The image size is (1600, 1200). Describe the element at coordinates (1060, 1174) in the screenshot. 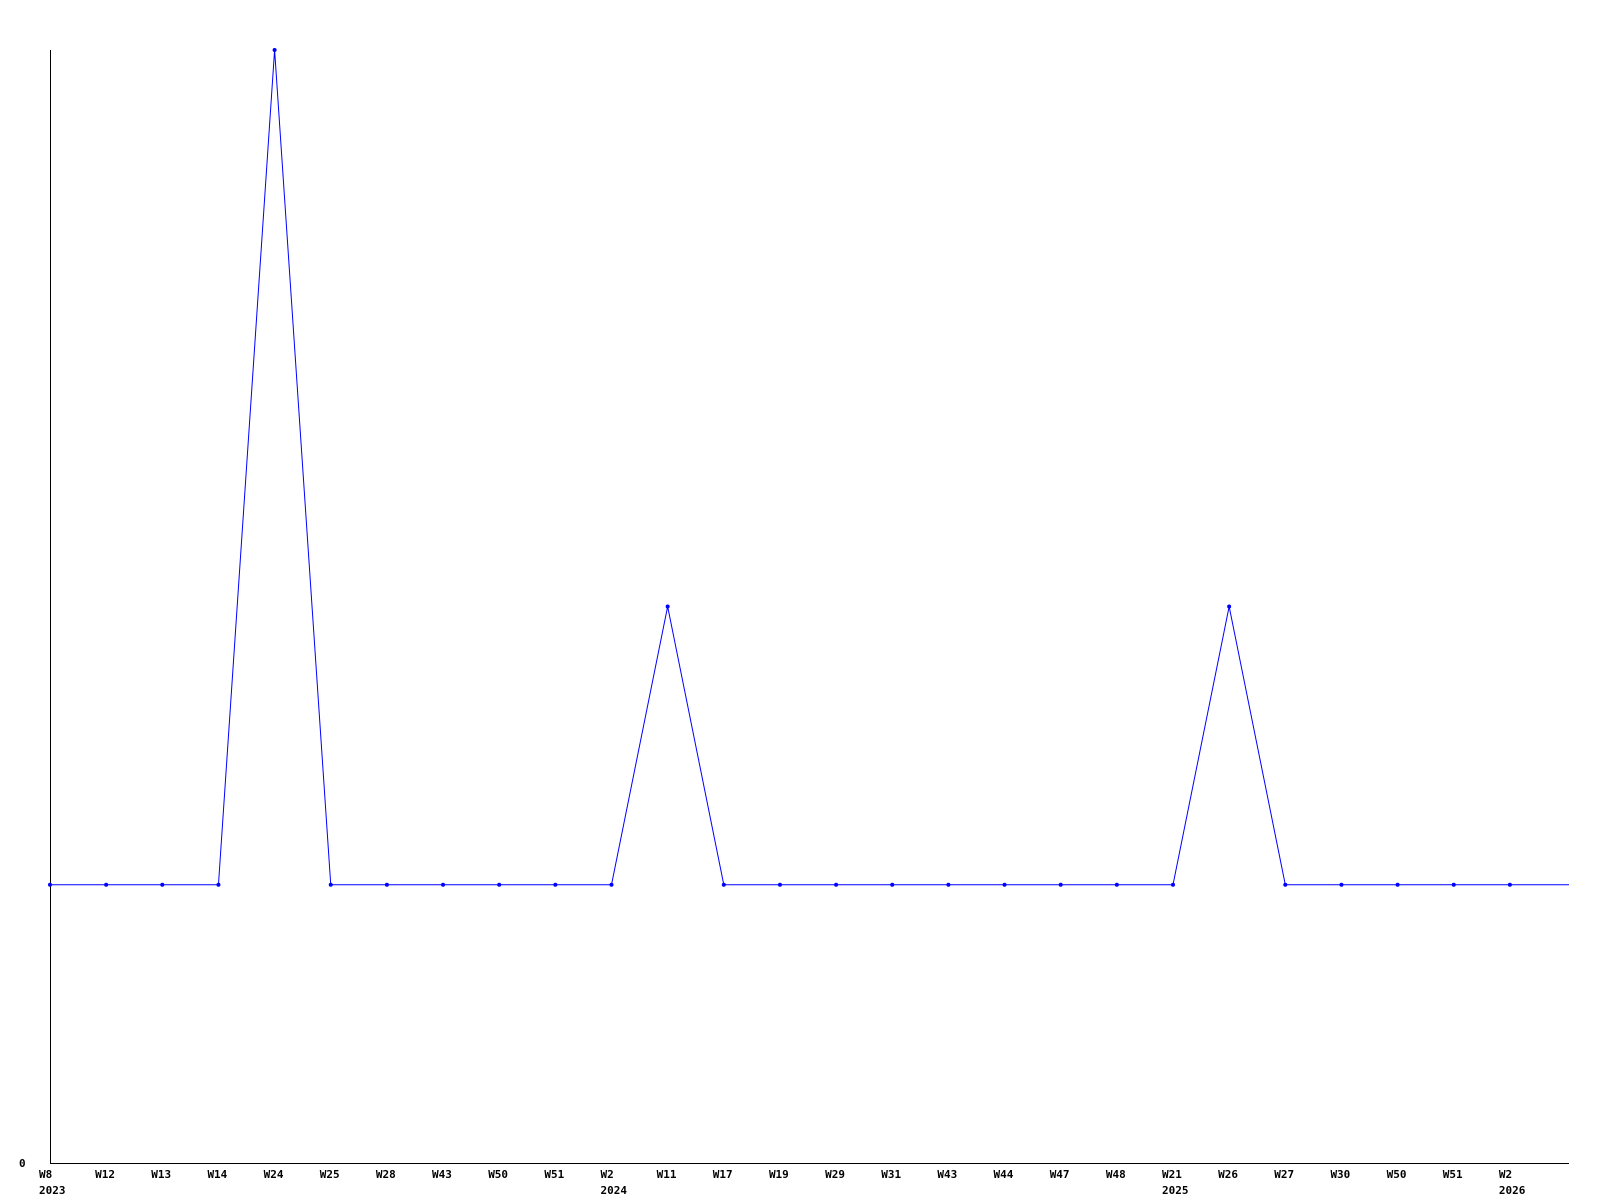

I see `x-tick-label: W47` at that location.